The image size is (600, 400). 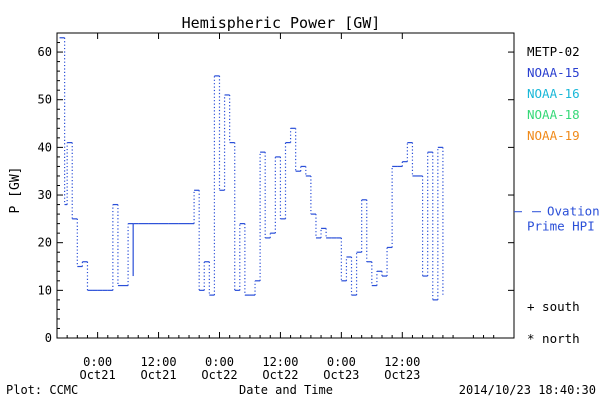 I want to click on ovation-label-2: Prime HPI, so click(x=561, y=226).